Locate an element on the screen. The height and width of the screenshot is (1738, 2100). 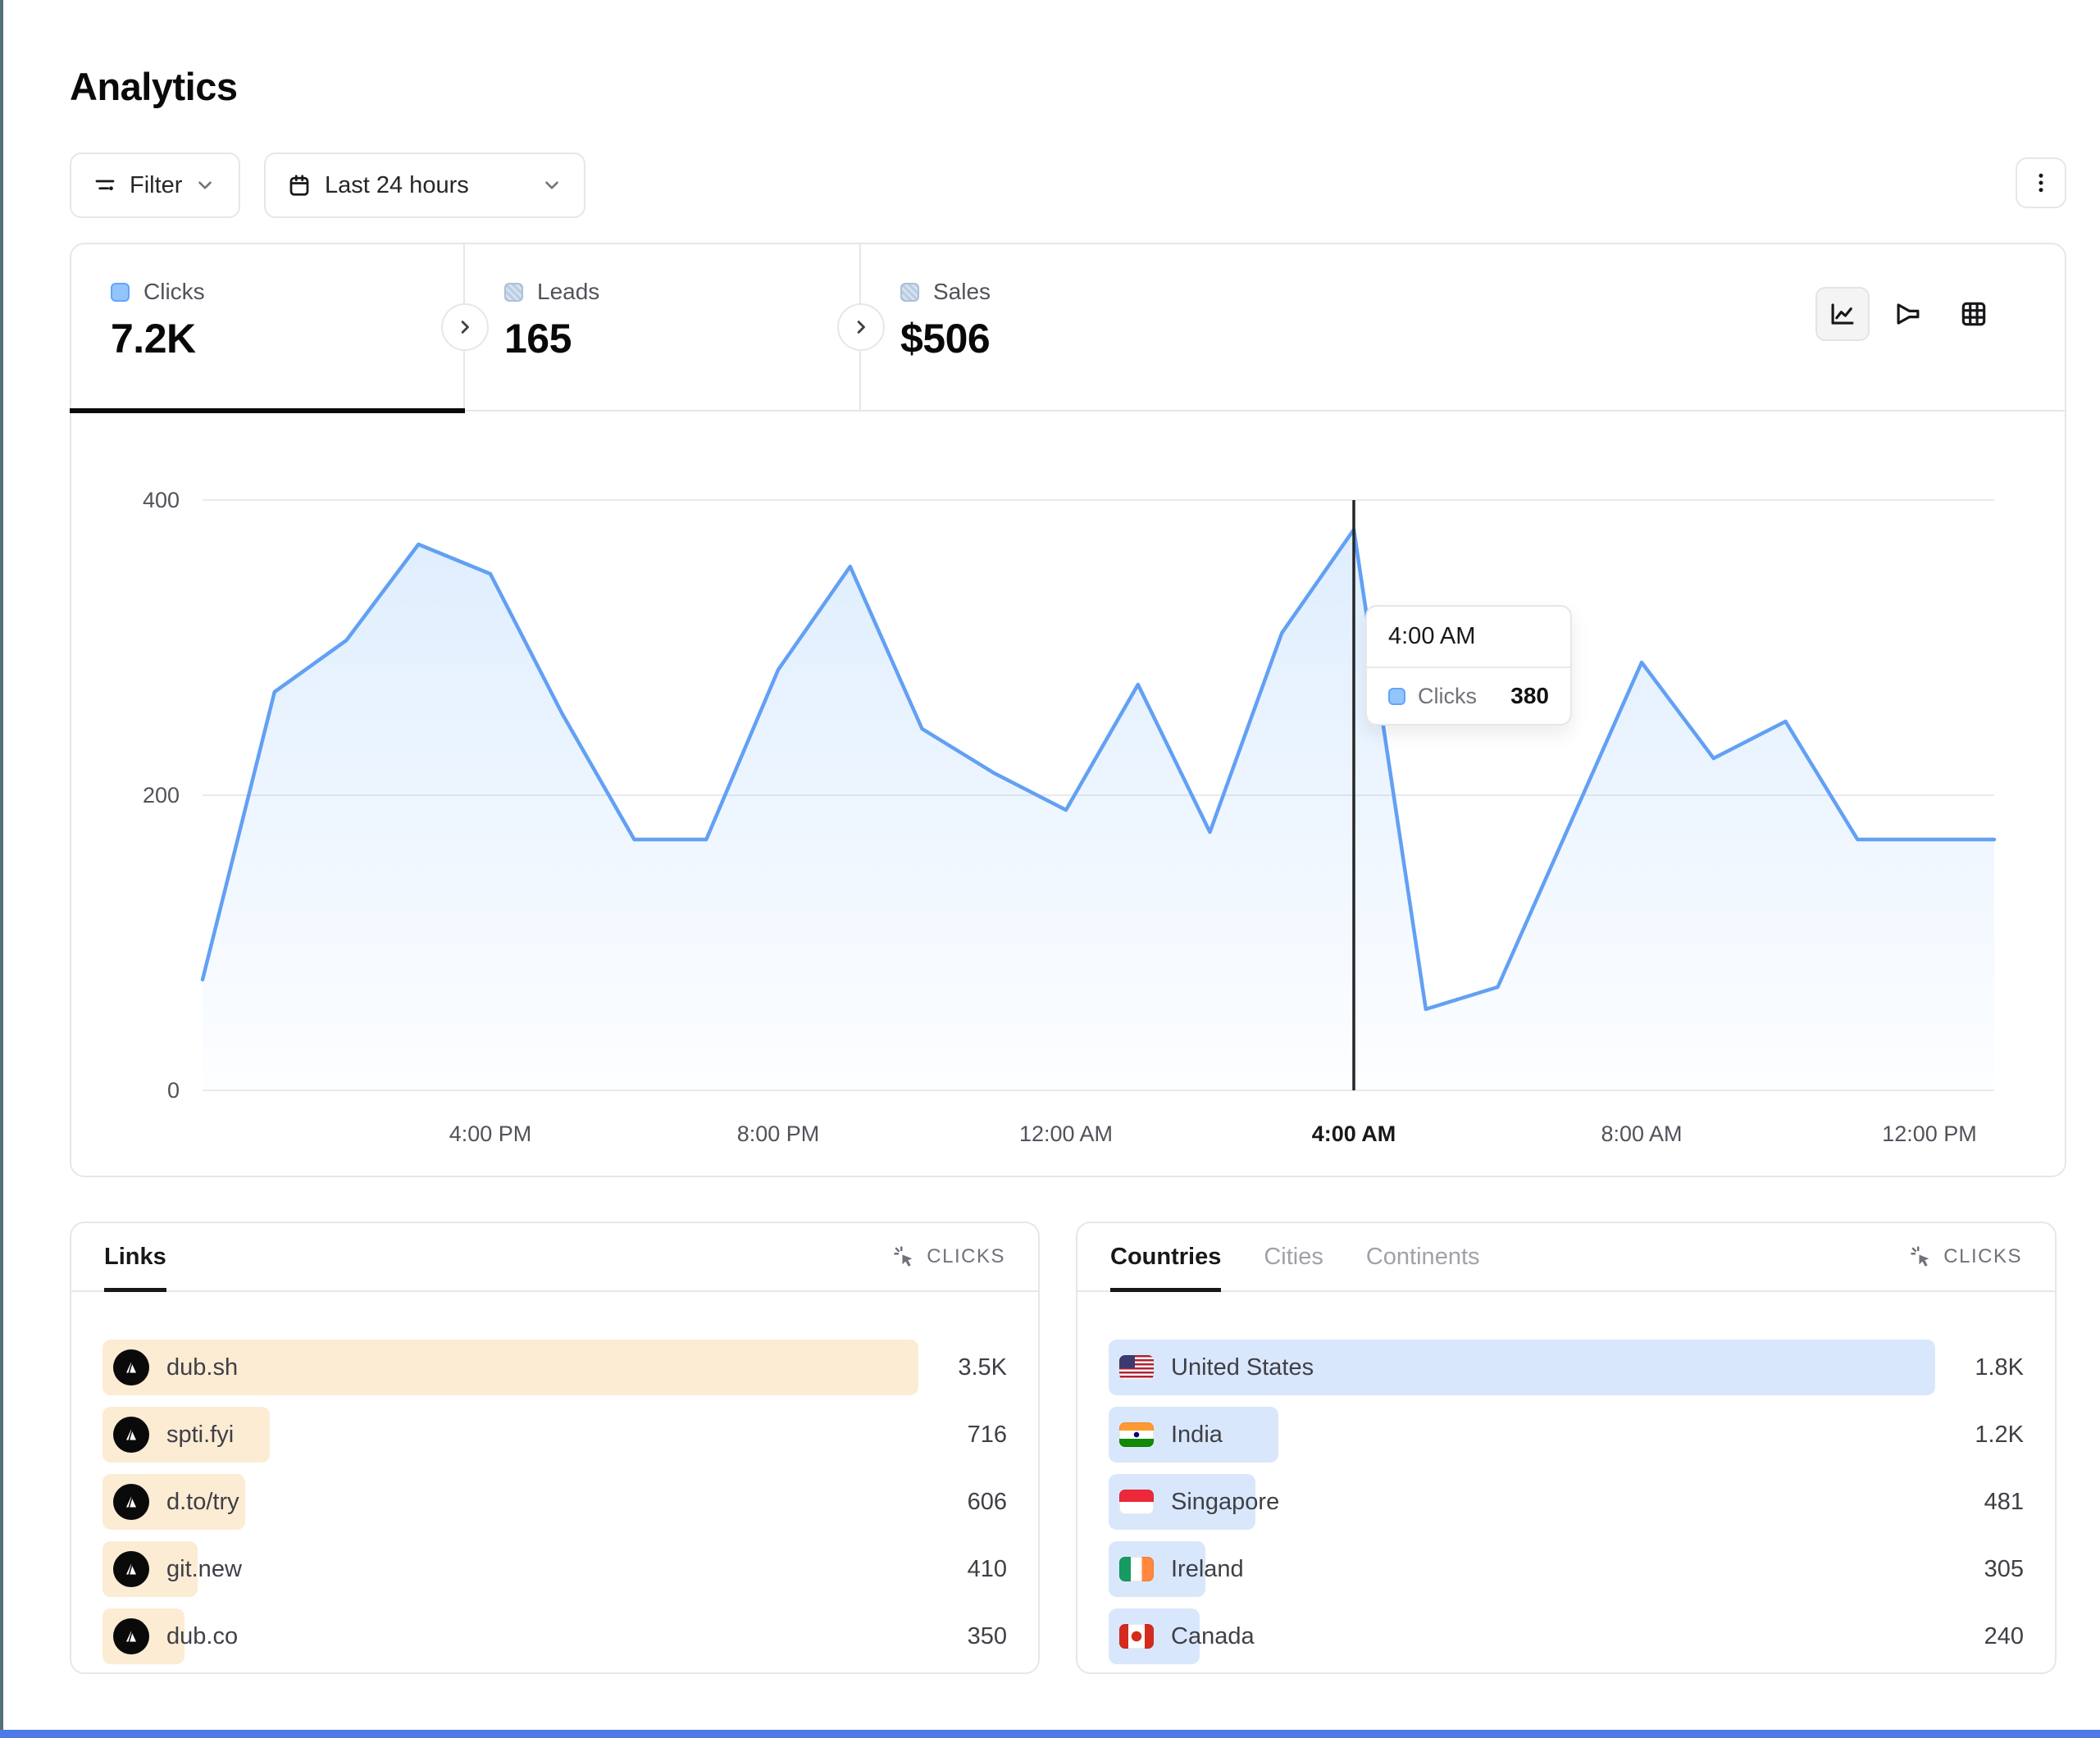
table-row: Ireland 305 is located at coordinates (1566, 1569).